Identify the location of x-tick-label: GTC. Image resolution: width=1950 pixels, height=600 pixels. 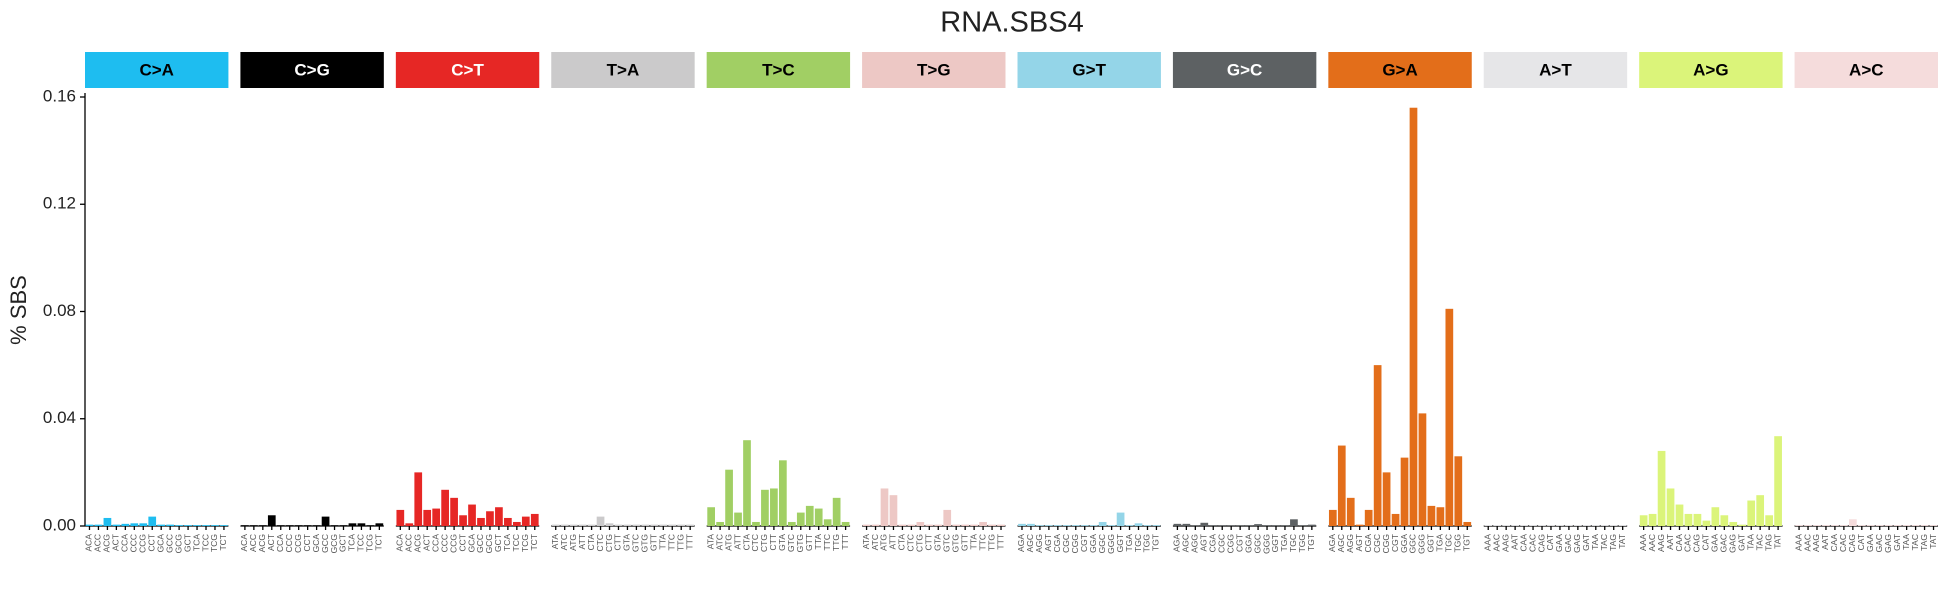
(791, 543).